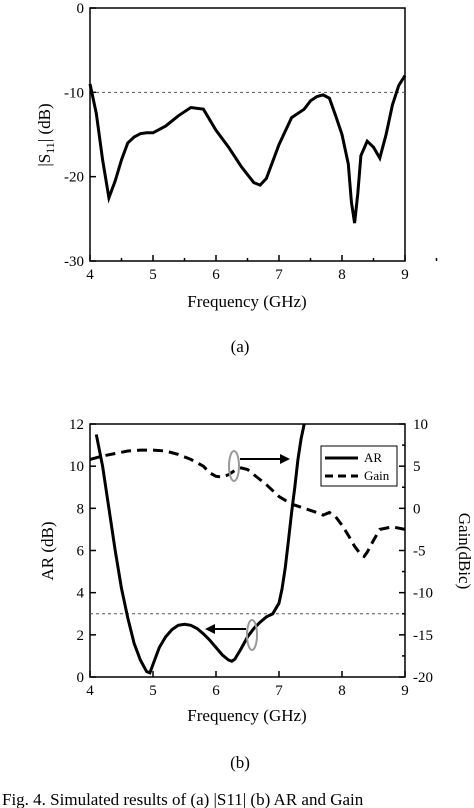 The width and height of the screenshot is (474, 808). What do you see at coordinates (279, 275) in the screenshot?
I see `chart-a-x-tick-label: 7` at bounding box center [279, 275].